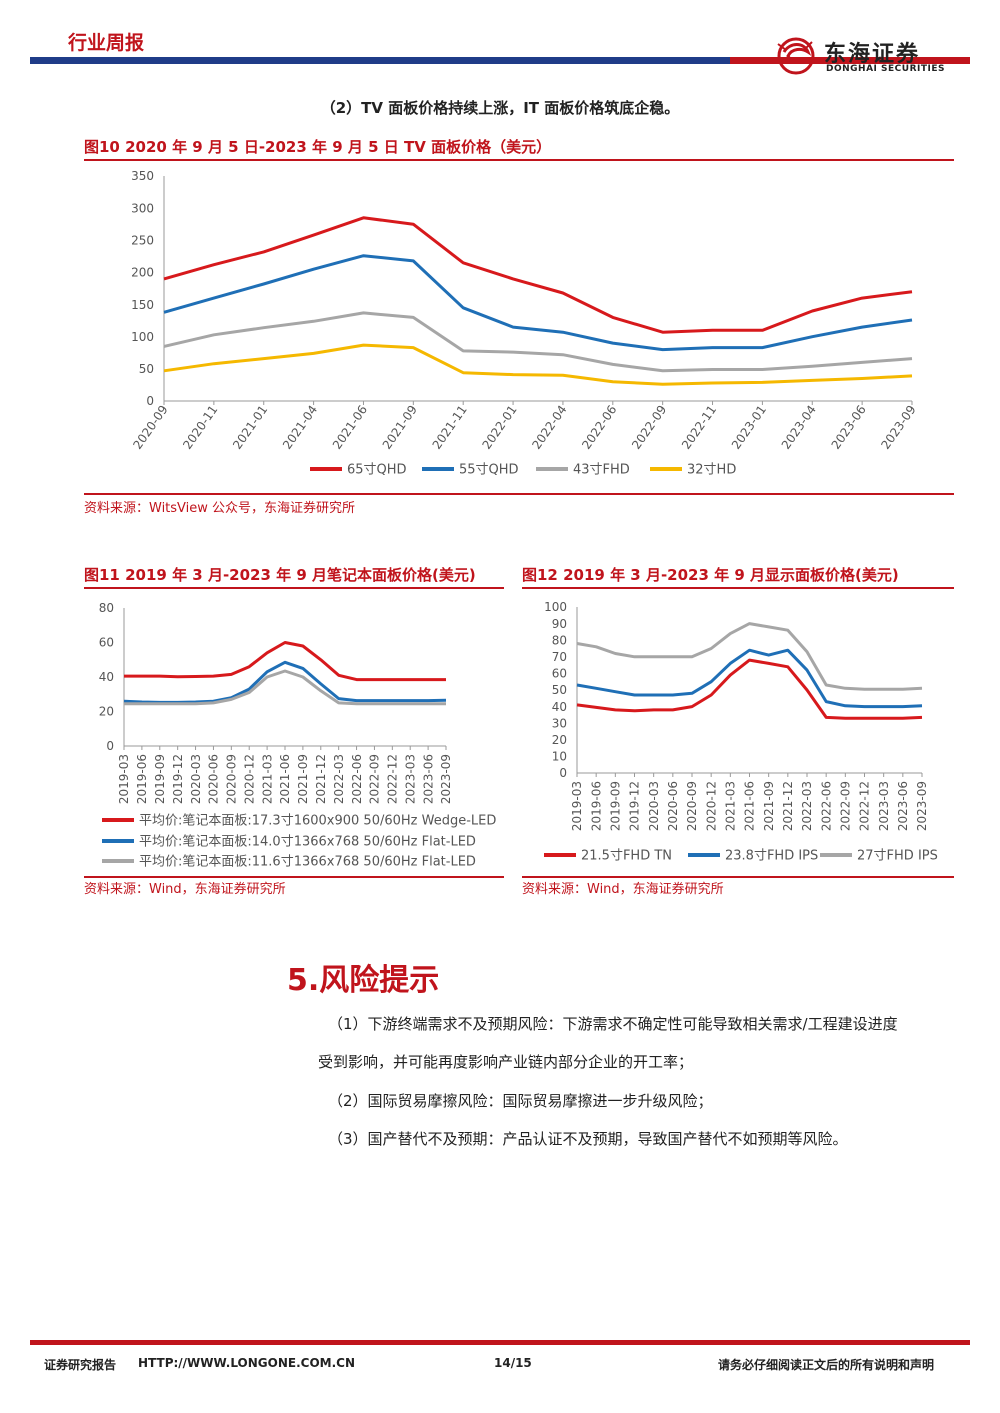 The image size is (1000, 1413). Describe the element at coordinates (142, 273) in the screenshot. I see `y-tick-label: 200` at that location.